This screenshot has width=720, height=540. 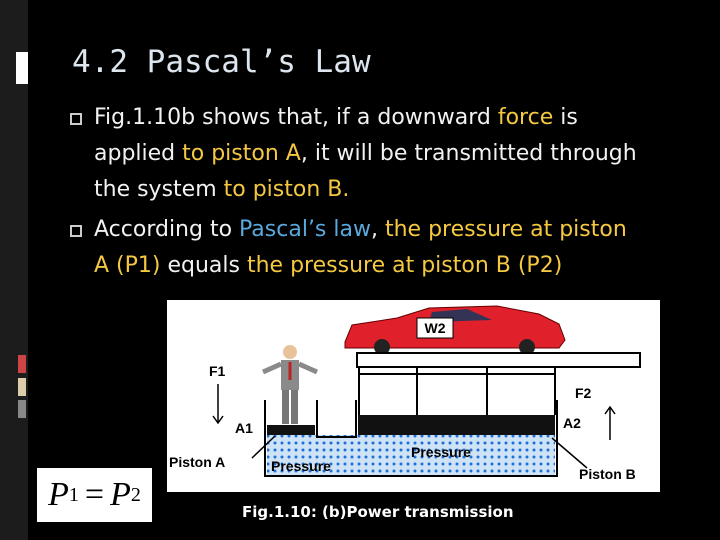 I want to click on side-strip, so click(x=14, y=270).